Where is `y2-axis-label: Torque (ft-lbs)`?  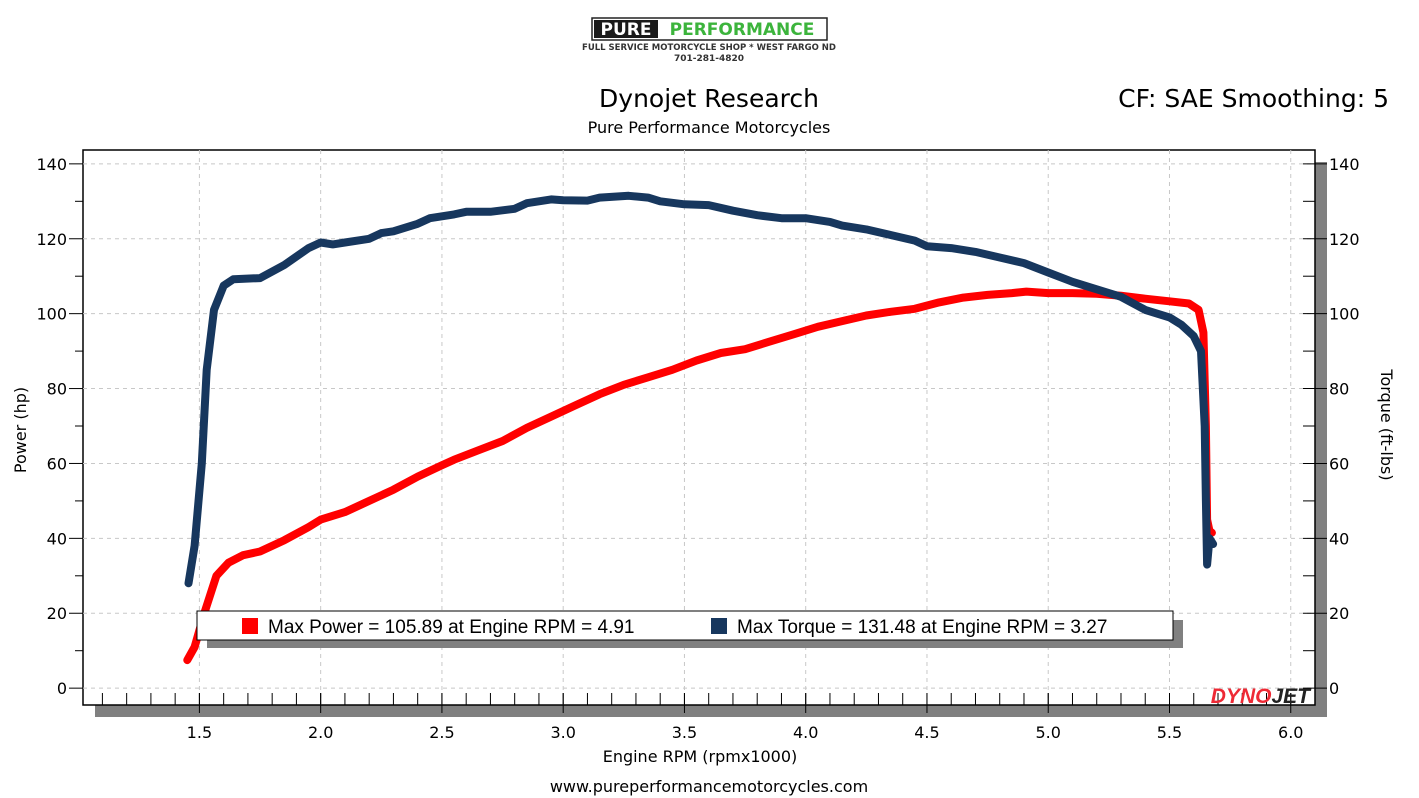 y2-axis-label: Torque (ft-lbs) is located at coordinates (1386, 424).